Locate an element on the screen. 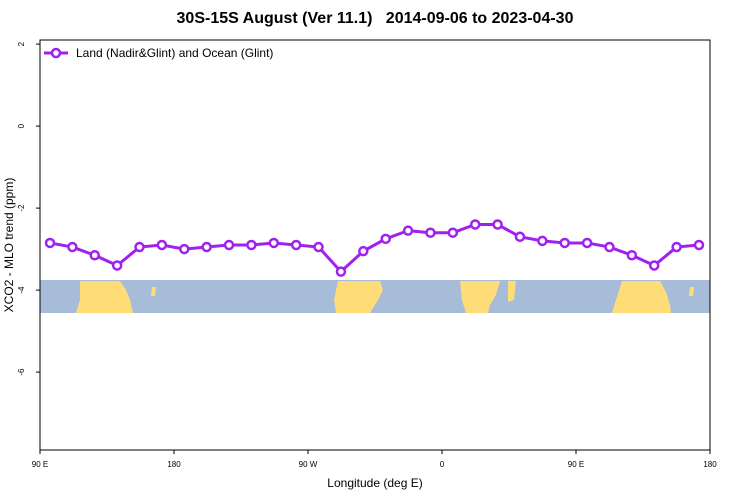 The width and height of the screenshot is (750, 500). y-tick-label: -6 is located at coordinates (21, 372).